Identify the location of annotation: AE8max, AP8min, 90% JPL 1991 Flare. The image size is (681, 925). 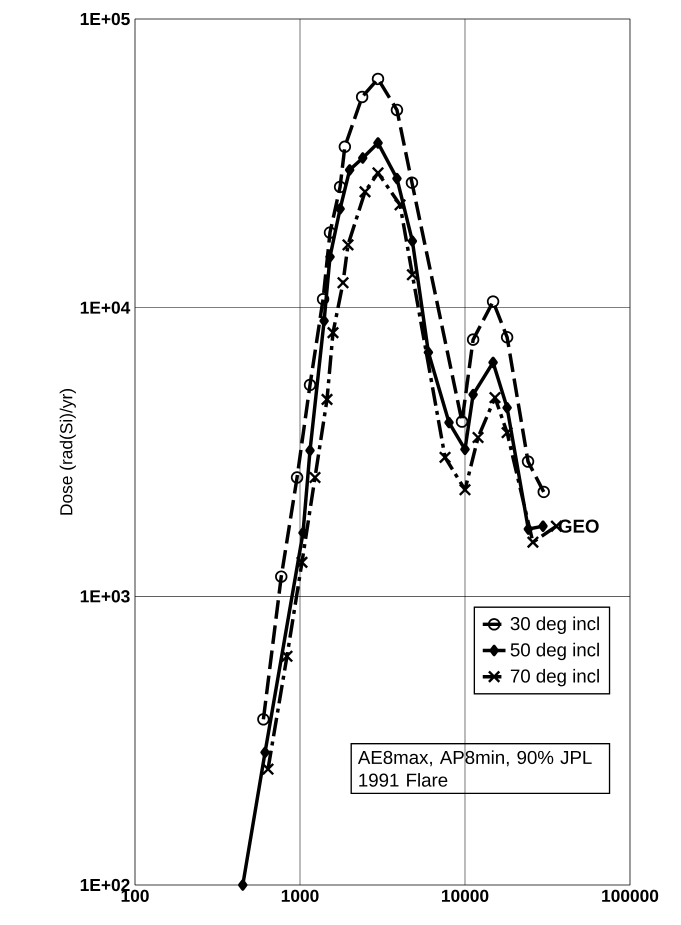
(475, 768).